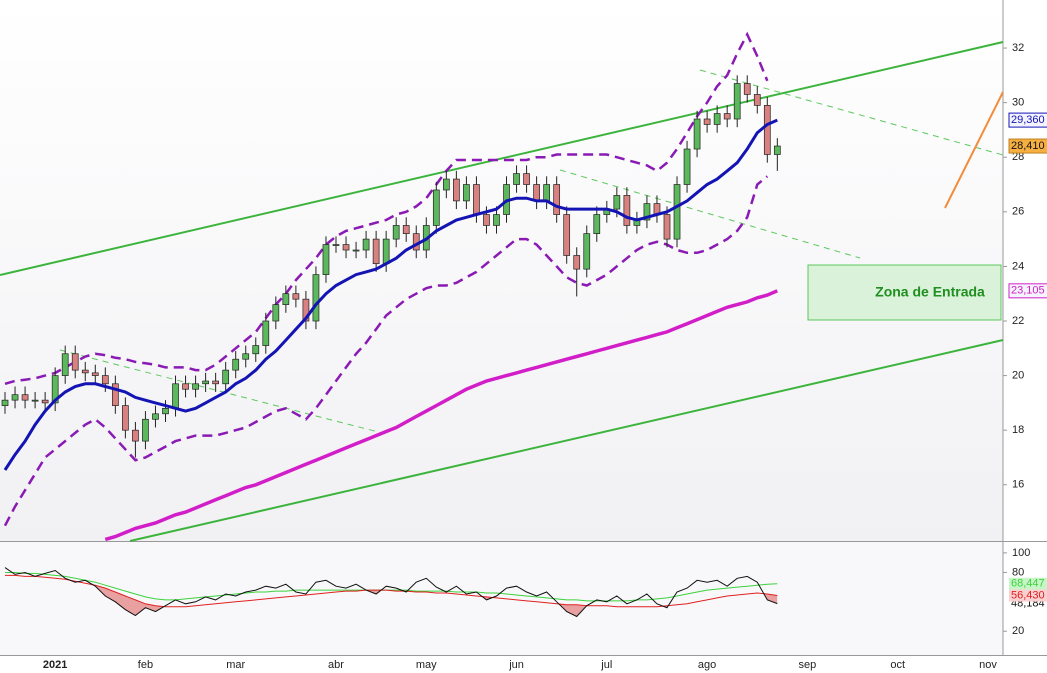 The width and height of the screenshot is (1047, 673). Describe the element at coordinates (988, 665) in the screenshot. I see `x-tick-label: nov` at that location.